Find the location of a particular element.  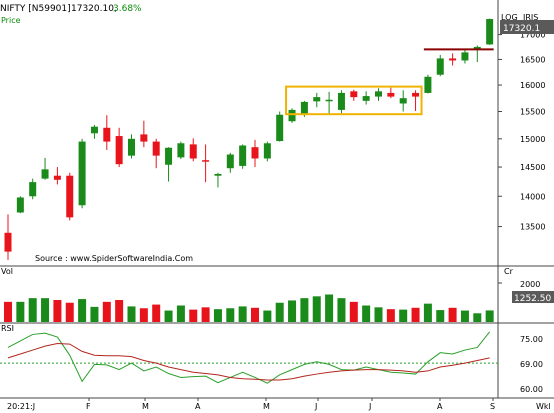

price-annotations is located at coordinates (389, 82).